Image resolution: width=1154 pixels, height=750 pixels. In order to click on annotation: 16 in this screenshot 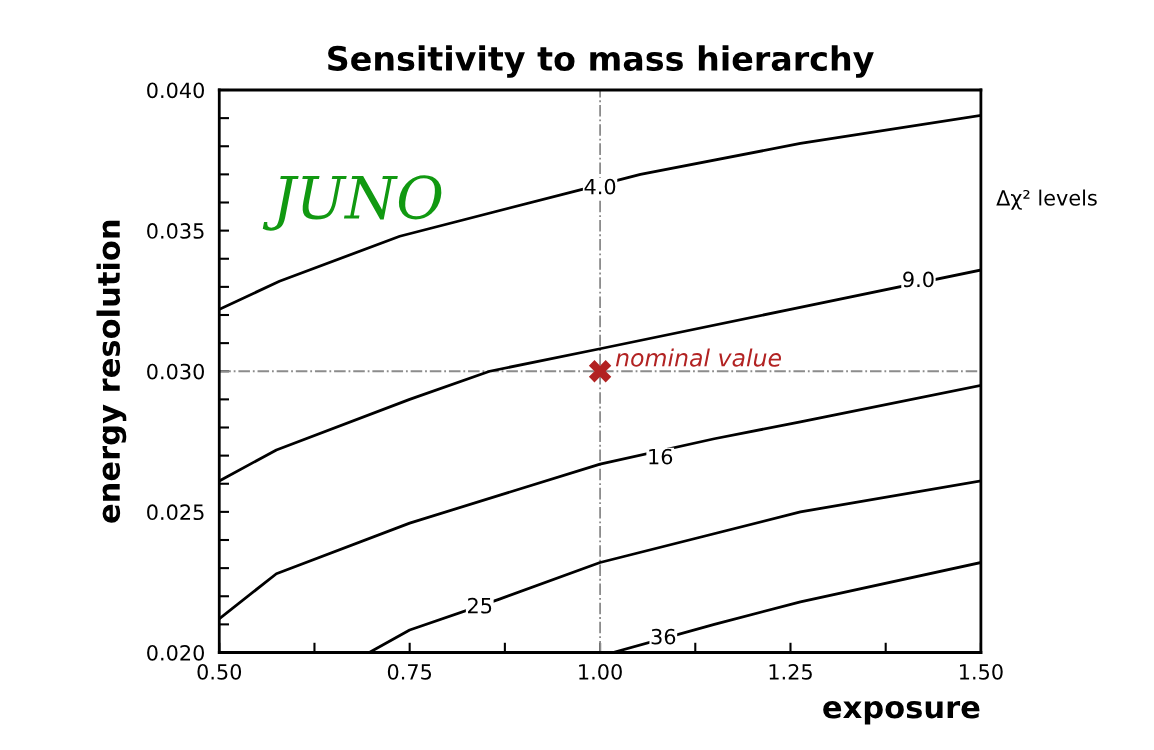, I will do `click(661, 456)`.